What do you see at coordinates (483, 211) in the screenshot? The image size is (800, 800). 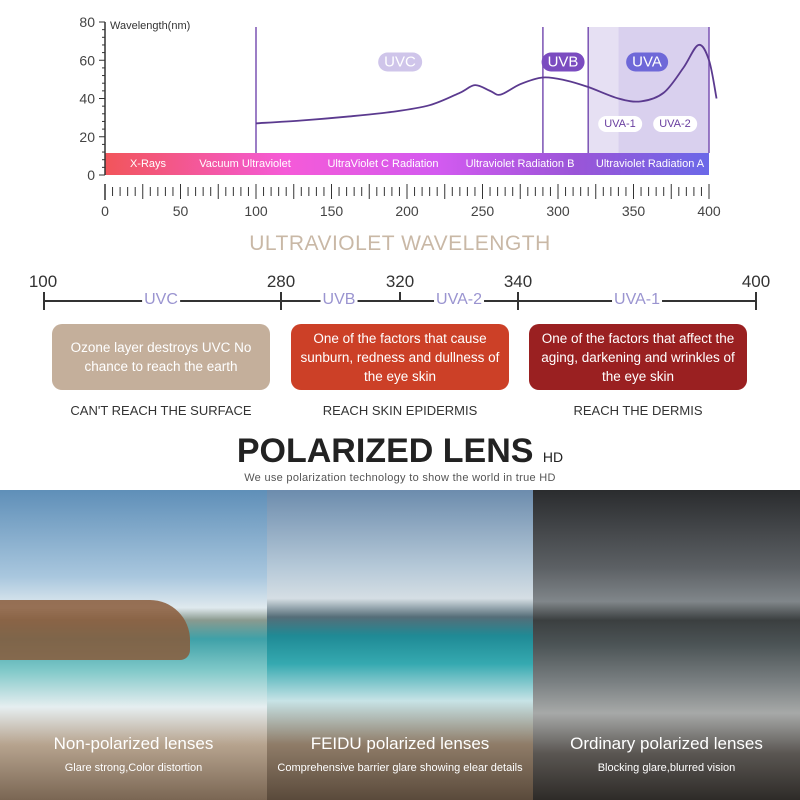 I see `x-tick-label: 250` at bounding box center [483, 211].